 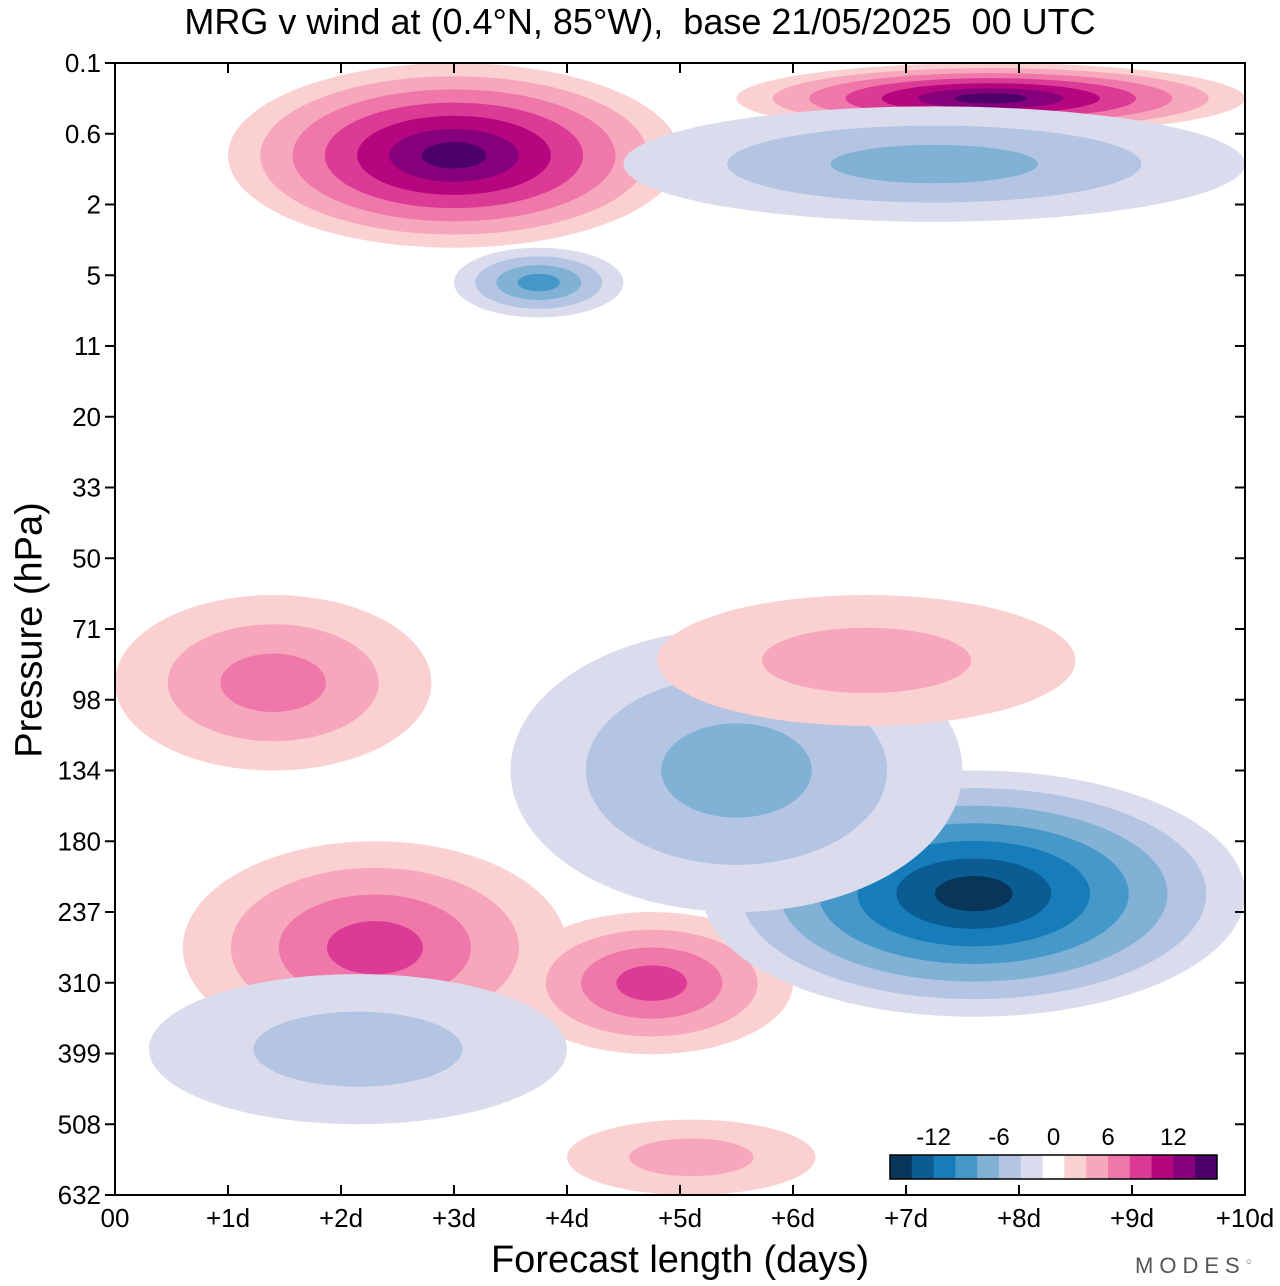 What do you see at coordinates (454, 1218) in the screenshot?
I see `x-tick-label: +3d` at bounding box center [454, 1218].